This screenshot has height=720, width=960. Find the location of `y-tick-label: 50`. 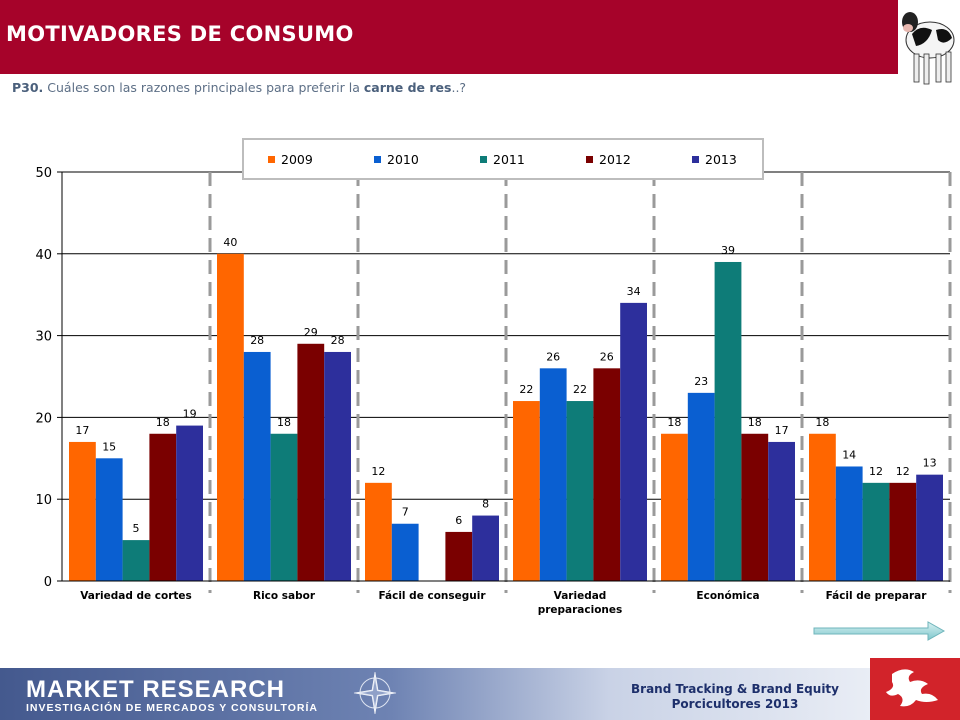

y-tick-label: 50 is located at coordinates (43, 173).